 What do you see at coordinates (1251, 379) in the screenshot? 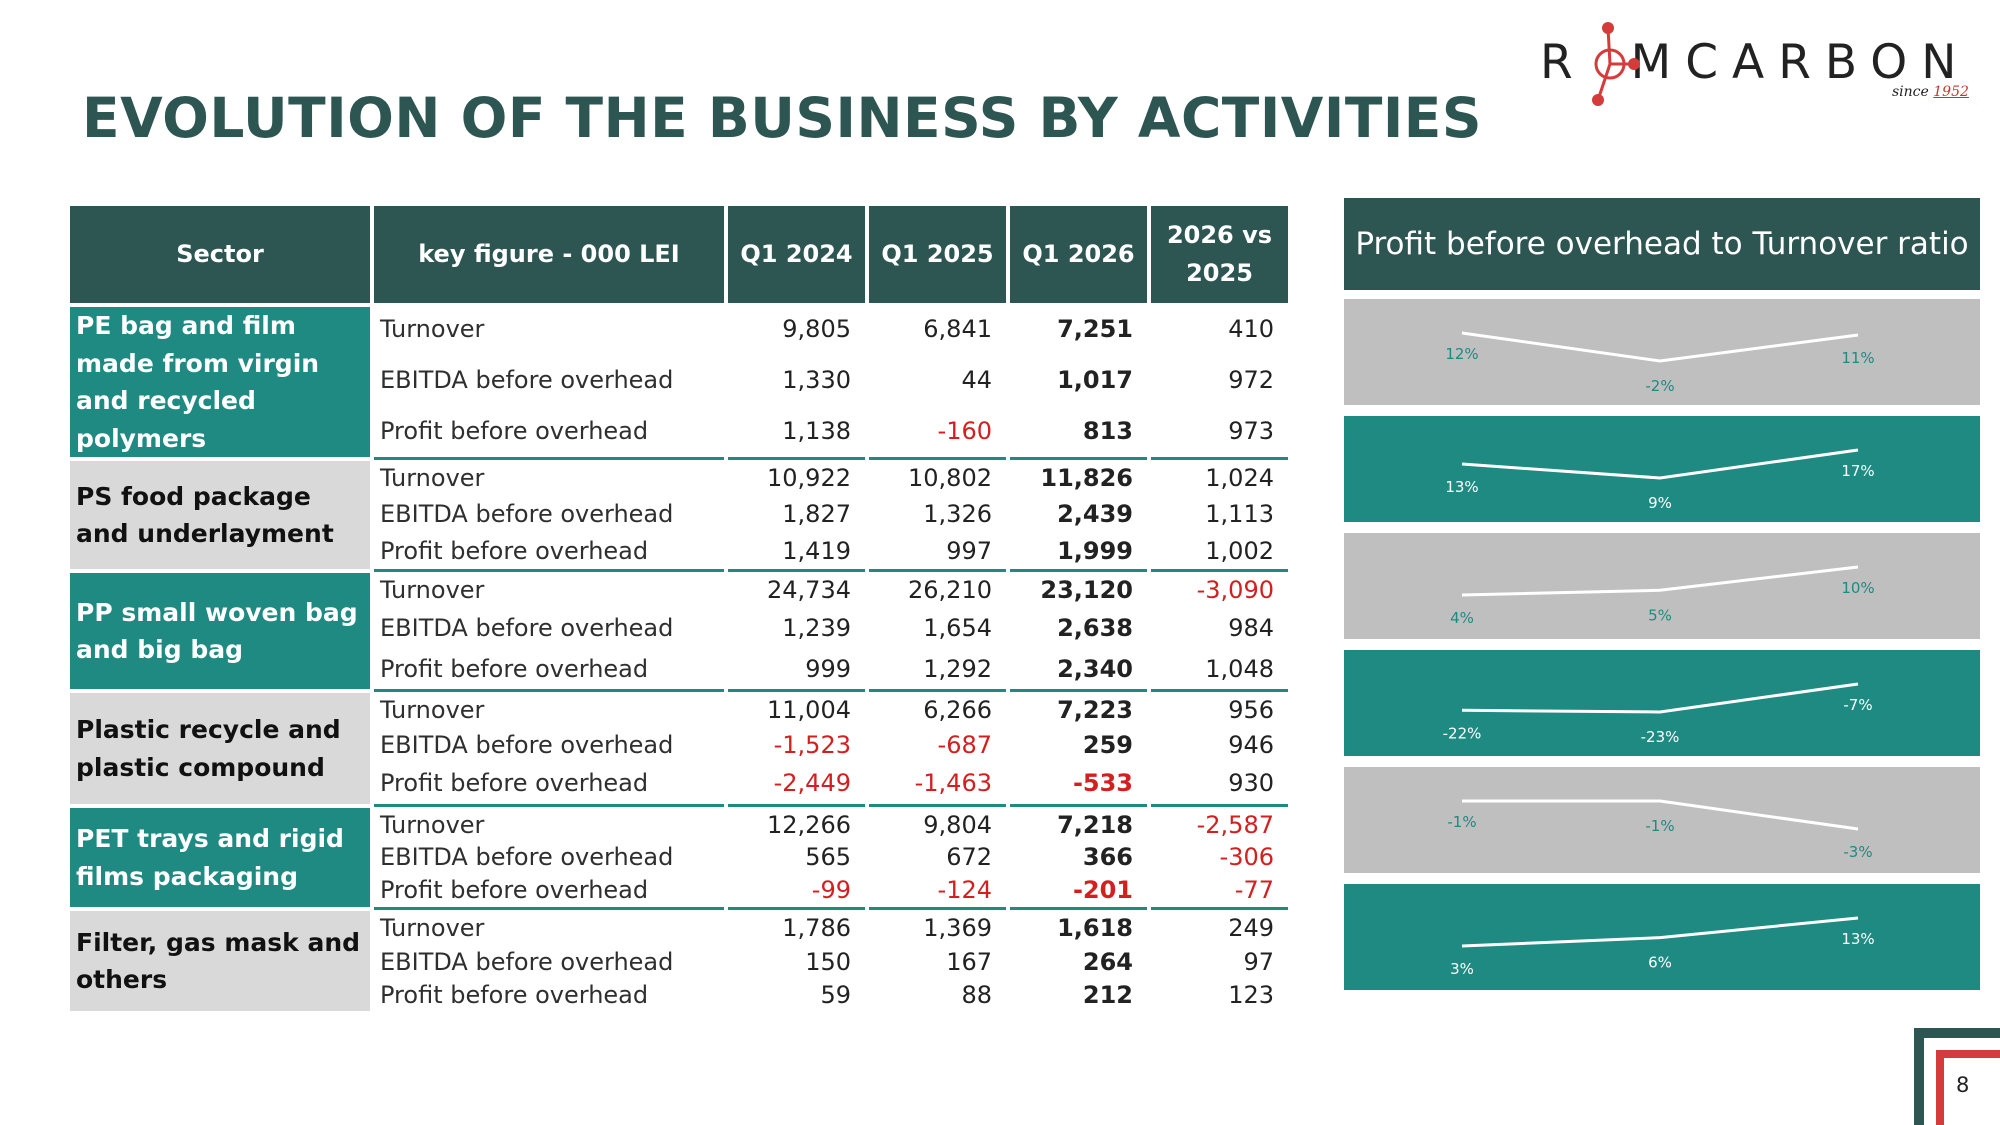
I see `value-cell: 972` at bounding box center [1251, 379].